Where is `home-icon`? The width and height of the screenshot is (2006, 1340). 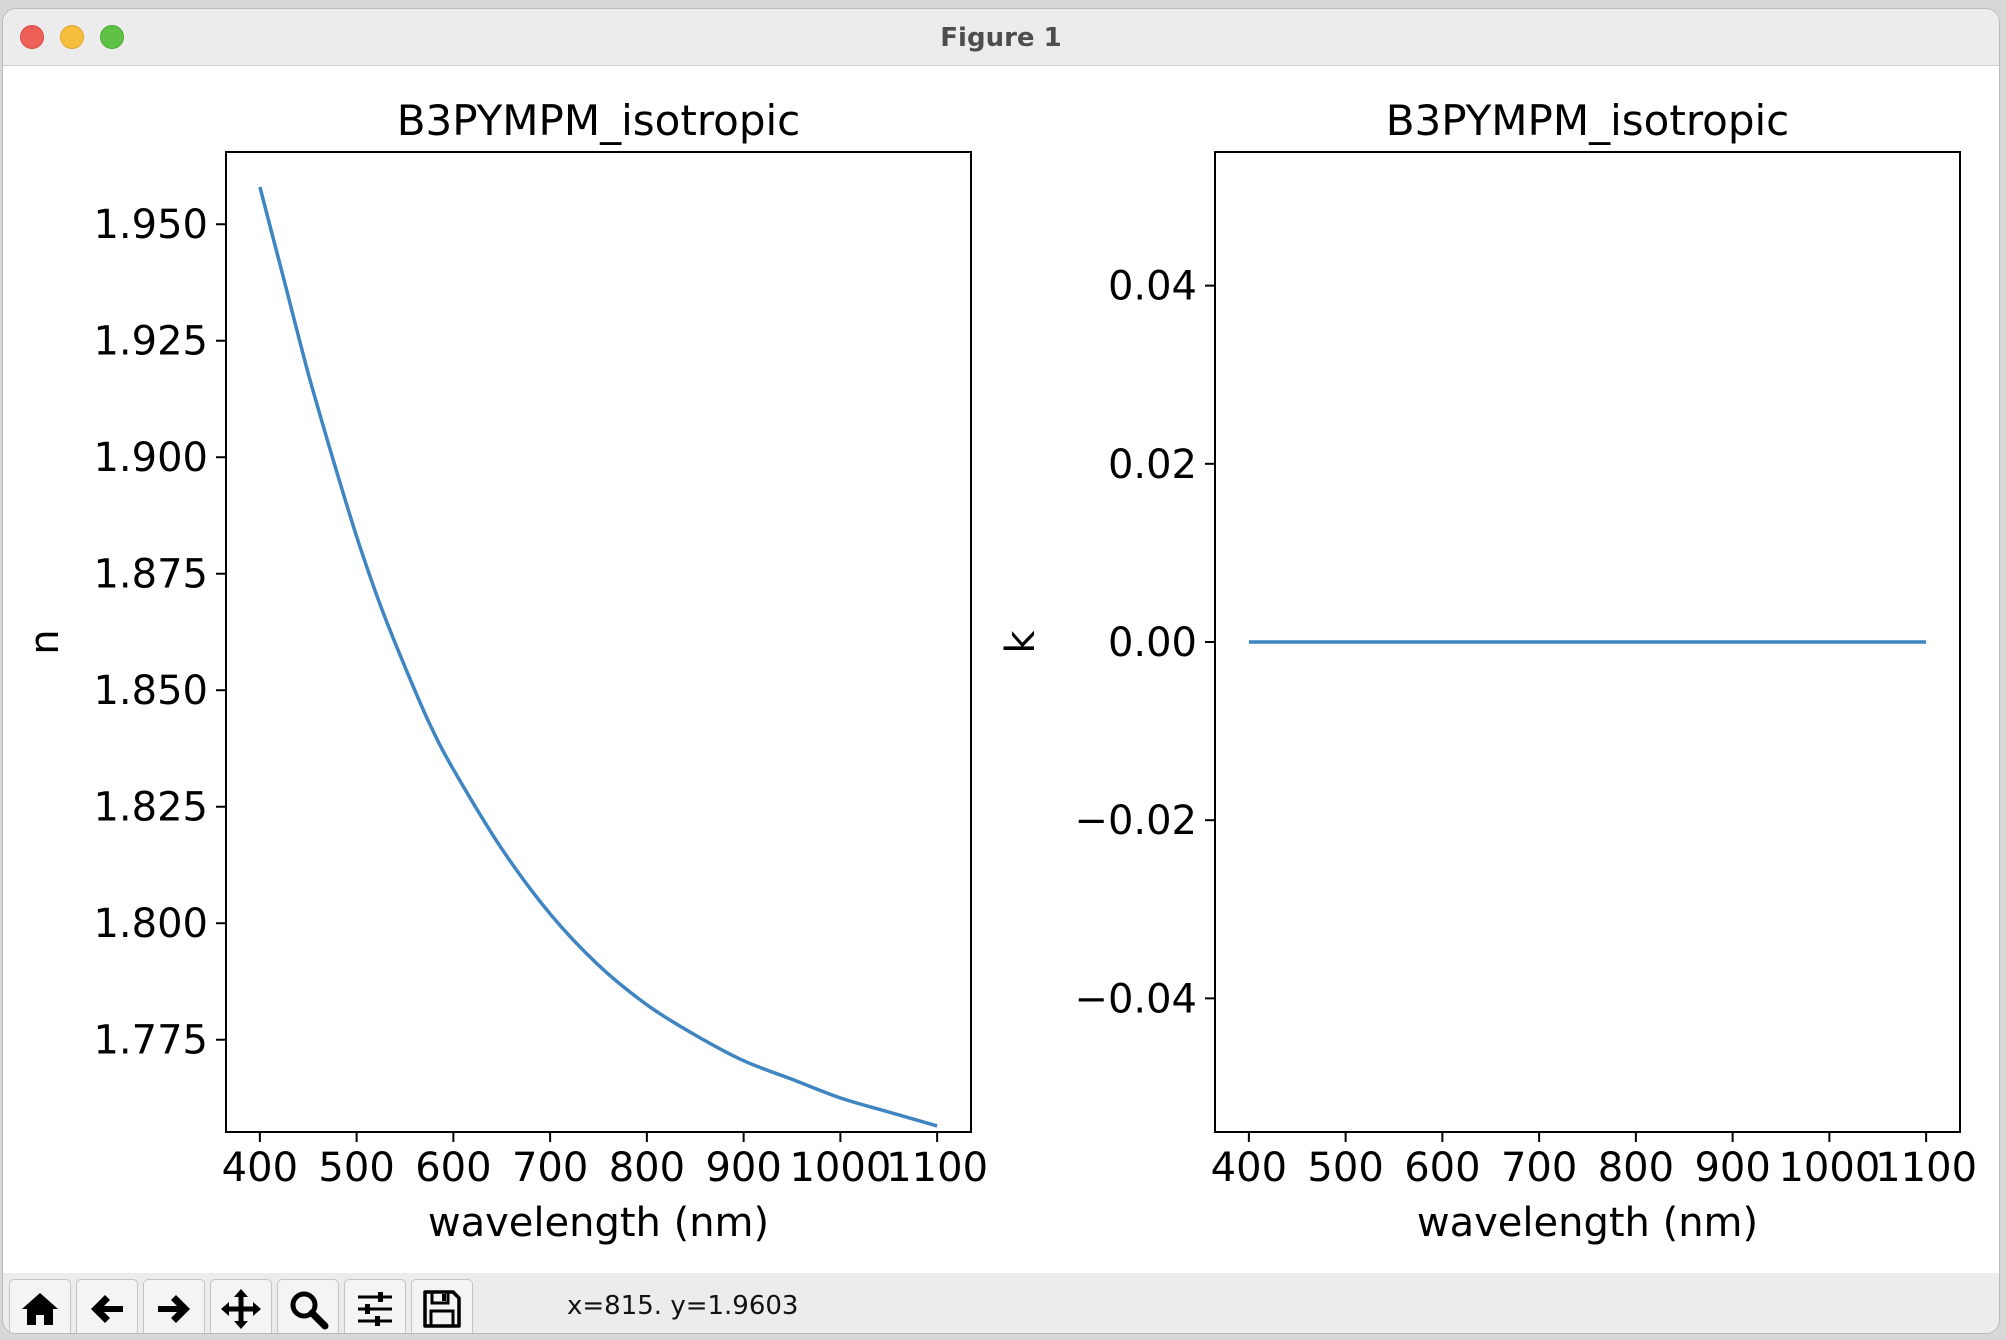
home-icon is located at coordinates (40, 1309).